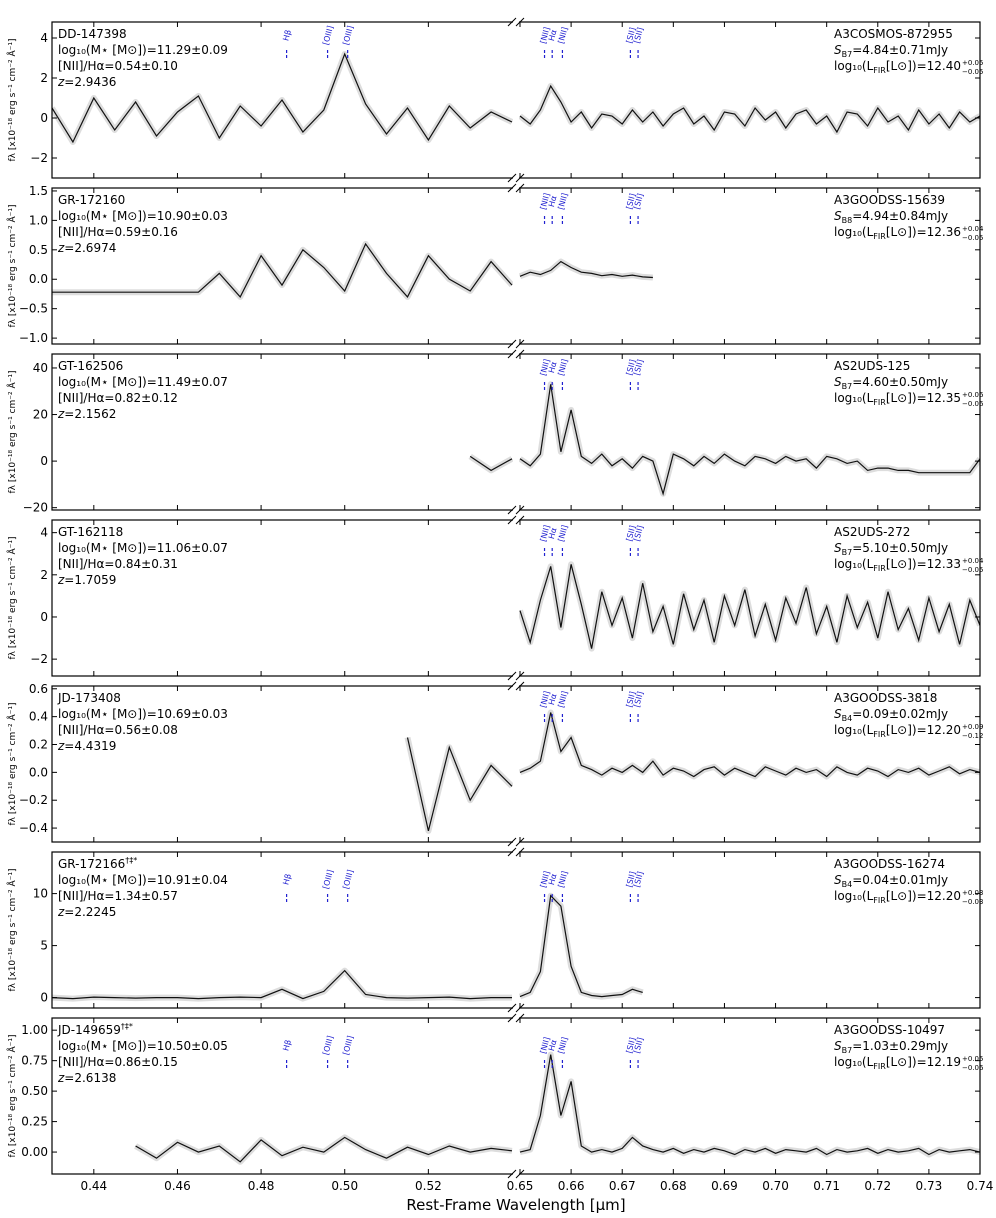 Image resolution: width=996 pixels, height=1218 pixels. I want to click on x-tick-label: 0.69, so click(724, 1186).